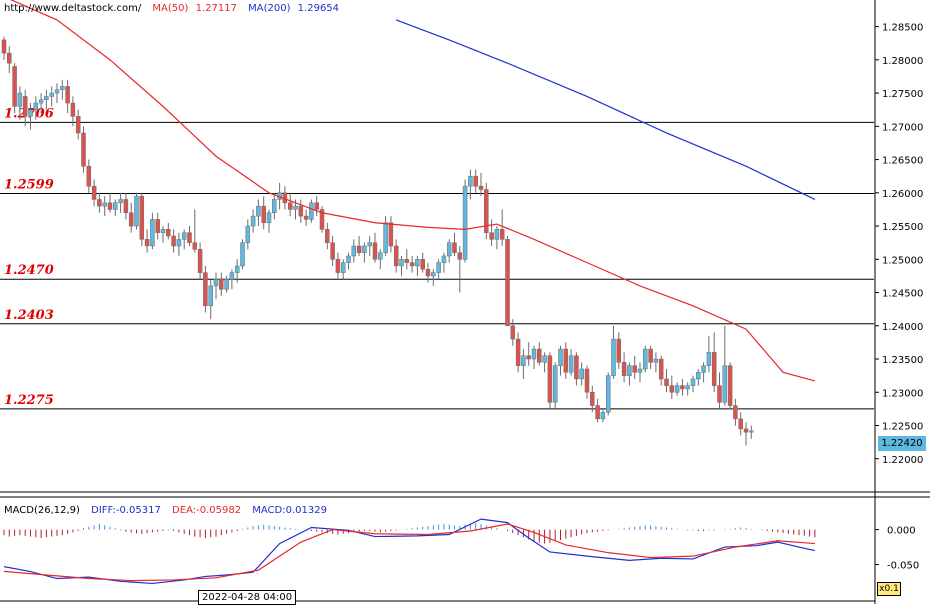 This screenshot has width=930, height=605. I want to click on macd-value: MACD:0.01329, so click(289, 510).